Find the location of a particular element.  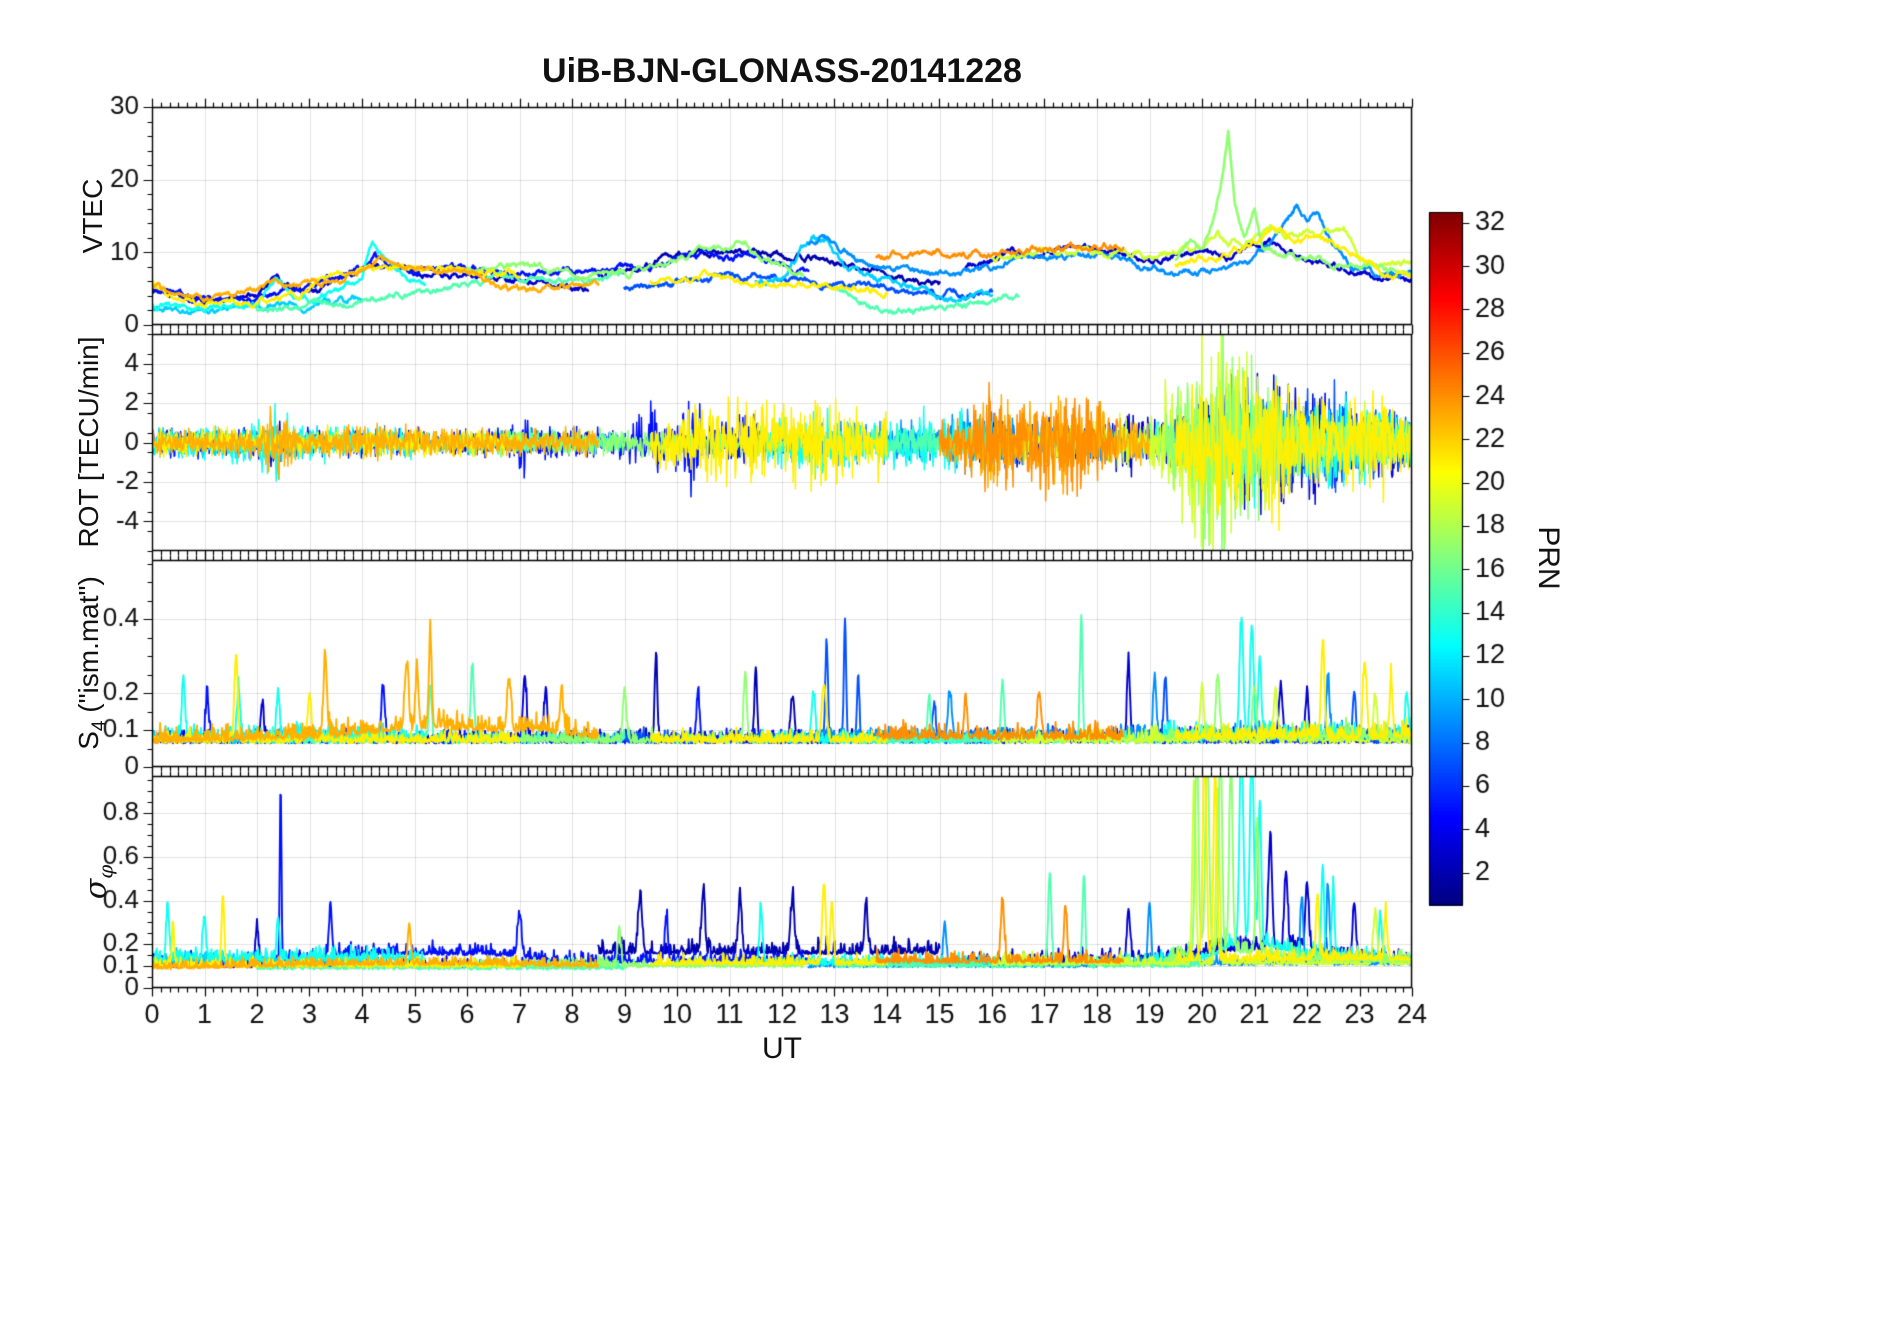

colorbar-label: PRN is located at coordinates (1548, 558).